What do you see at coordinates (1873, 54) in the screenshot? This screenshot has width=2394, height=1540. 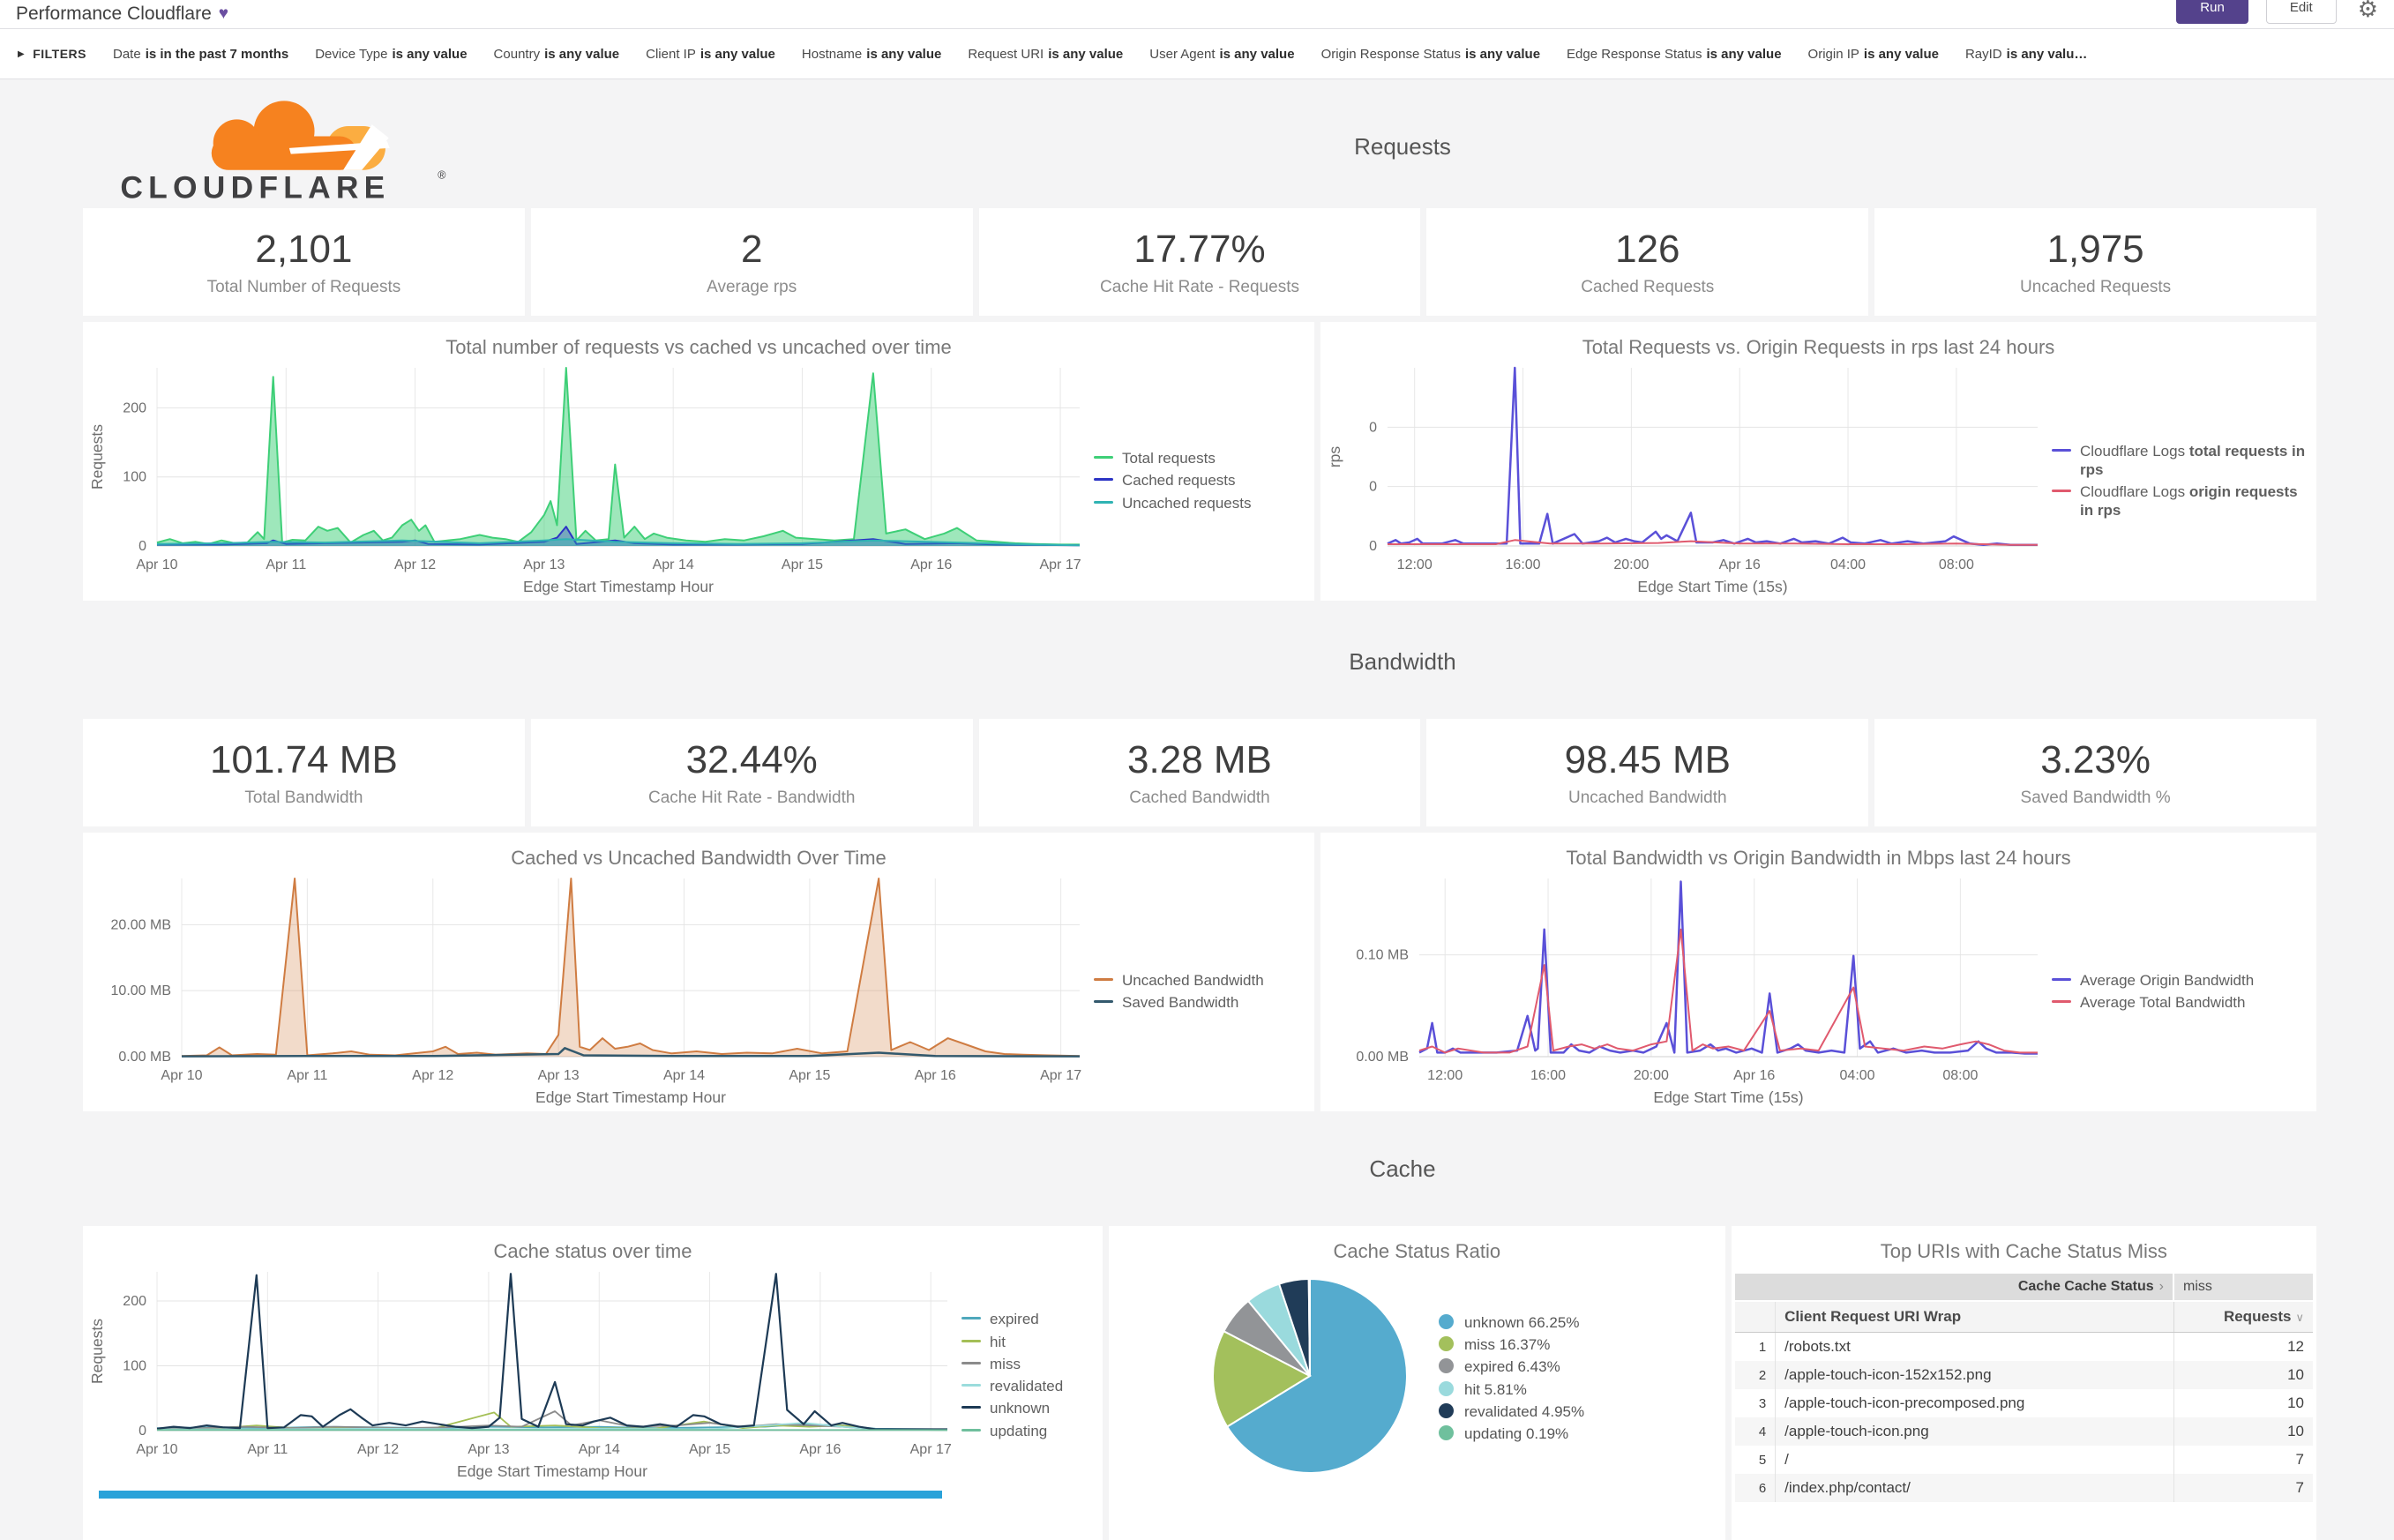 I see `filter-item: Origin IP is any value` at bounding box center [1873, 54].